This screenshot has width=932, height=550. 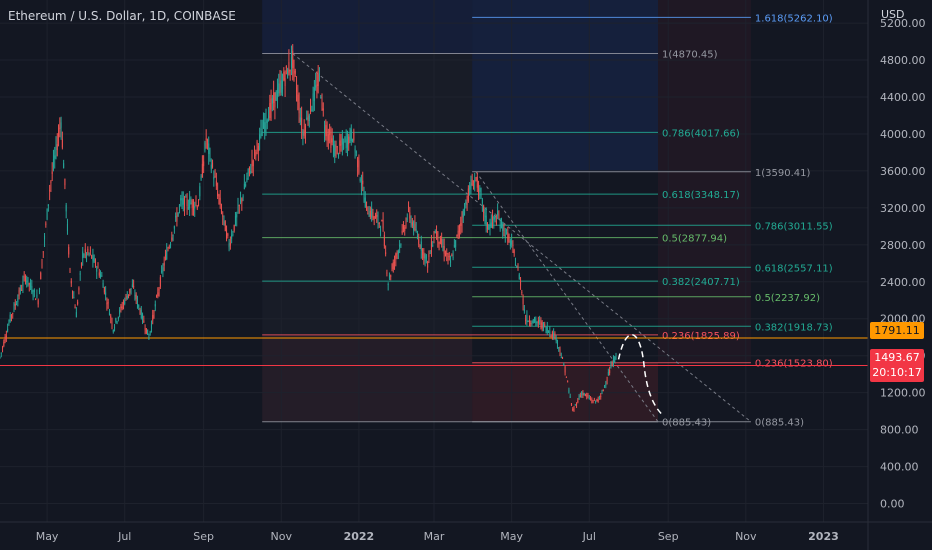 What do you see at coordinates (903, 23) in the screenshot?
I see `y-tick-label: 5200.00` at bounding box center [903, 23].